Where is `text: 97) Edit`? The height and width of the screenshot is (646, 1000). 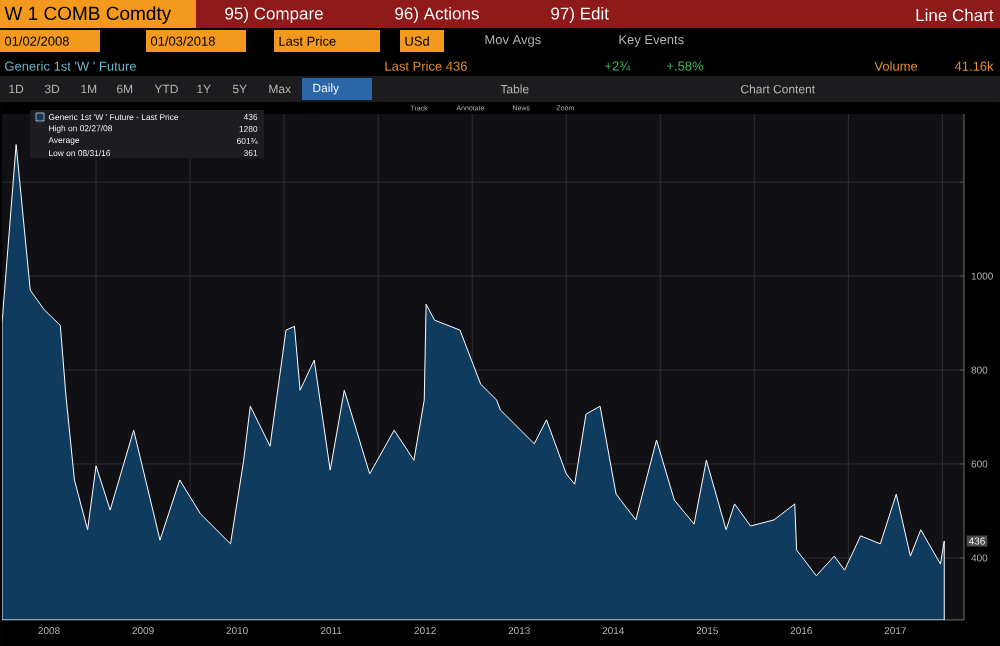 text: 97) Edit is located at coordinates (580, 15).